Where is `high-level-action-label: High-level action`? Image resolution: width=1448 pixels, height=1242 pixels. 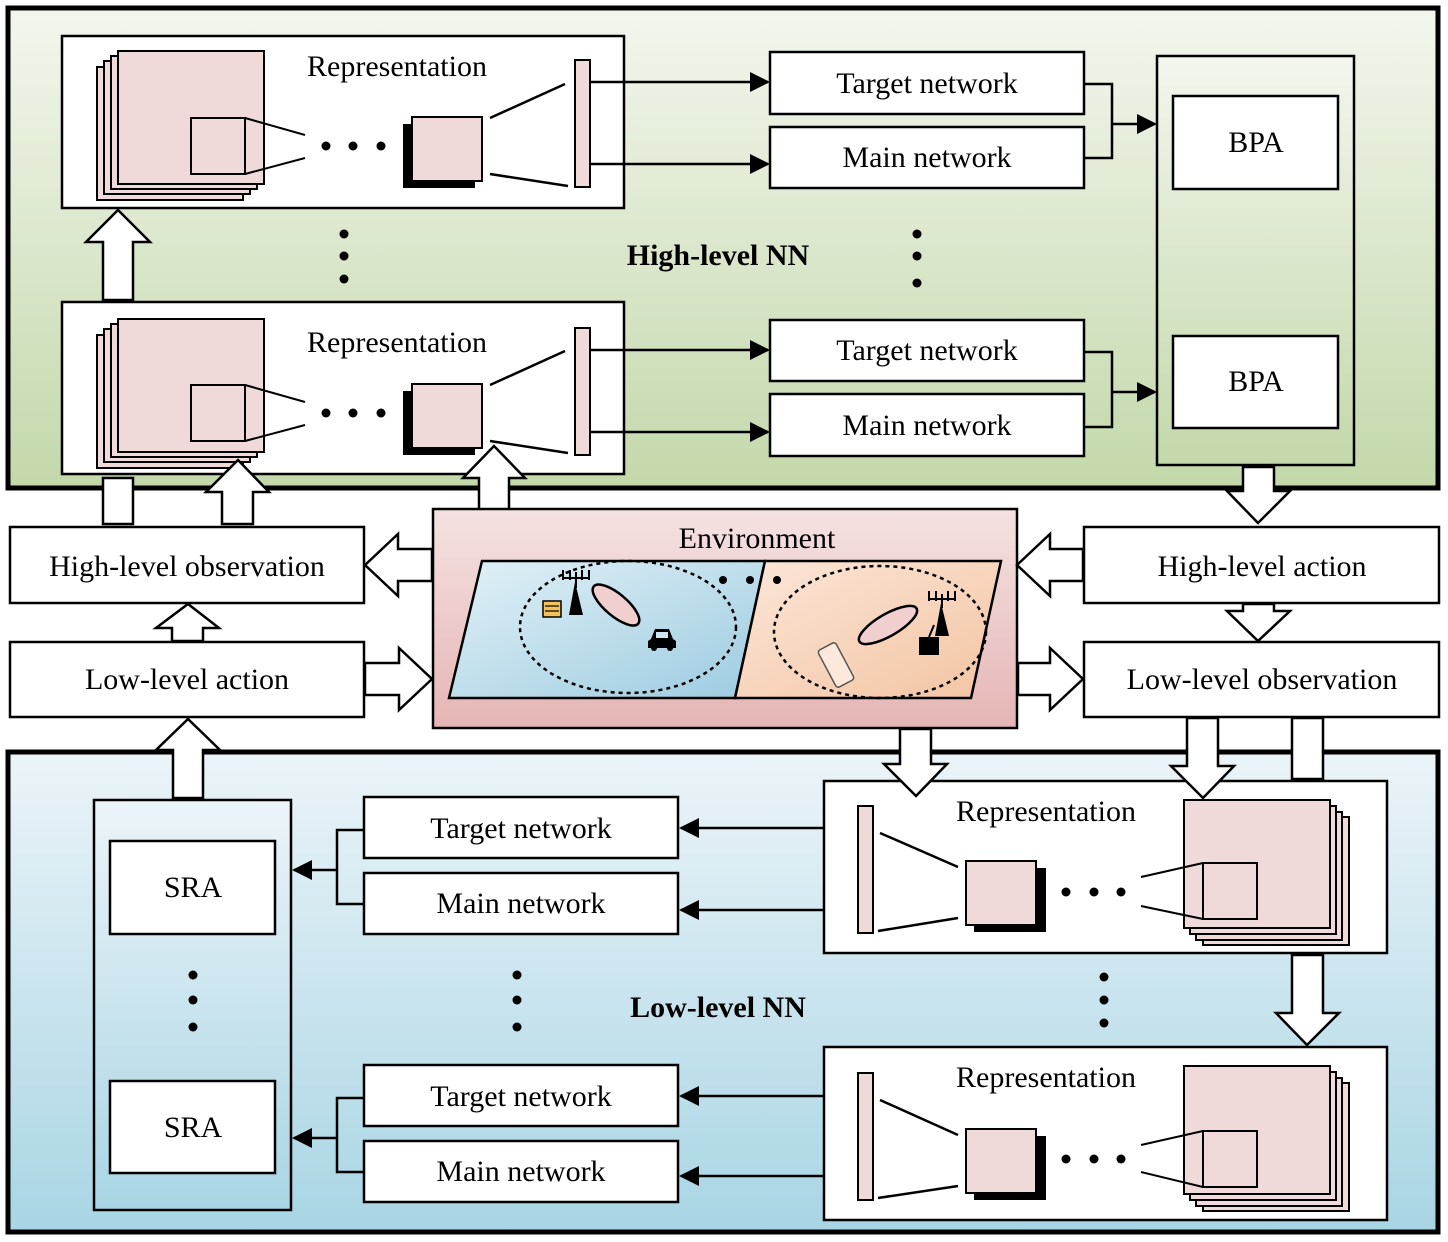
high-level-action-label: High-level action is located at coordinates (1261, 566).